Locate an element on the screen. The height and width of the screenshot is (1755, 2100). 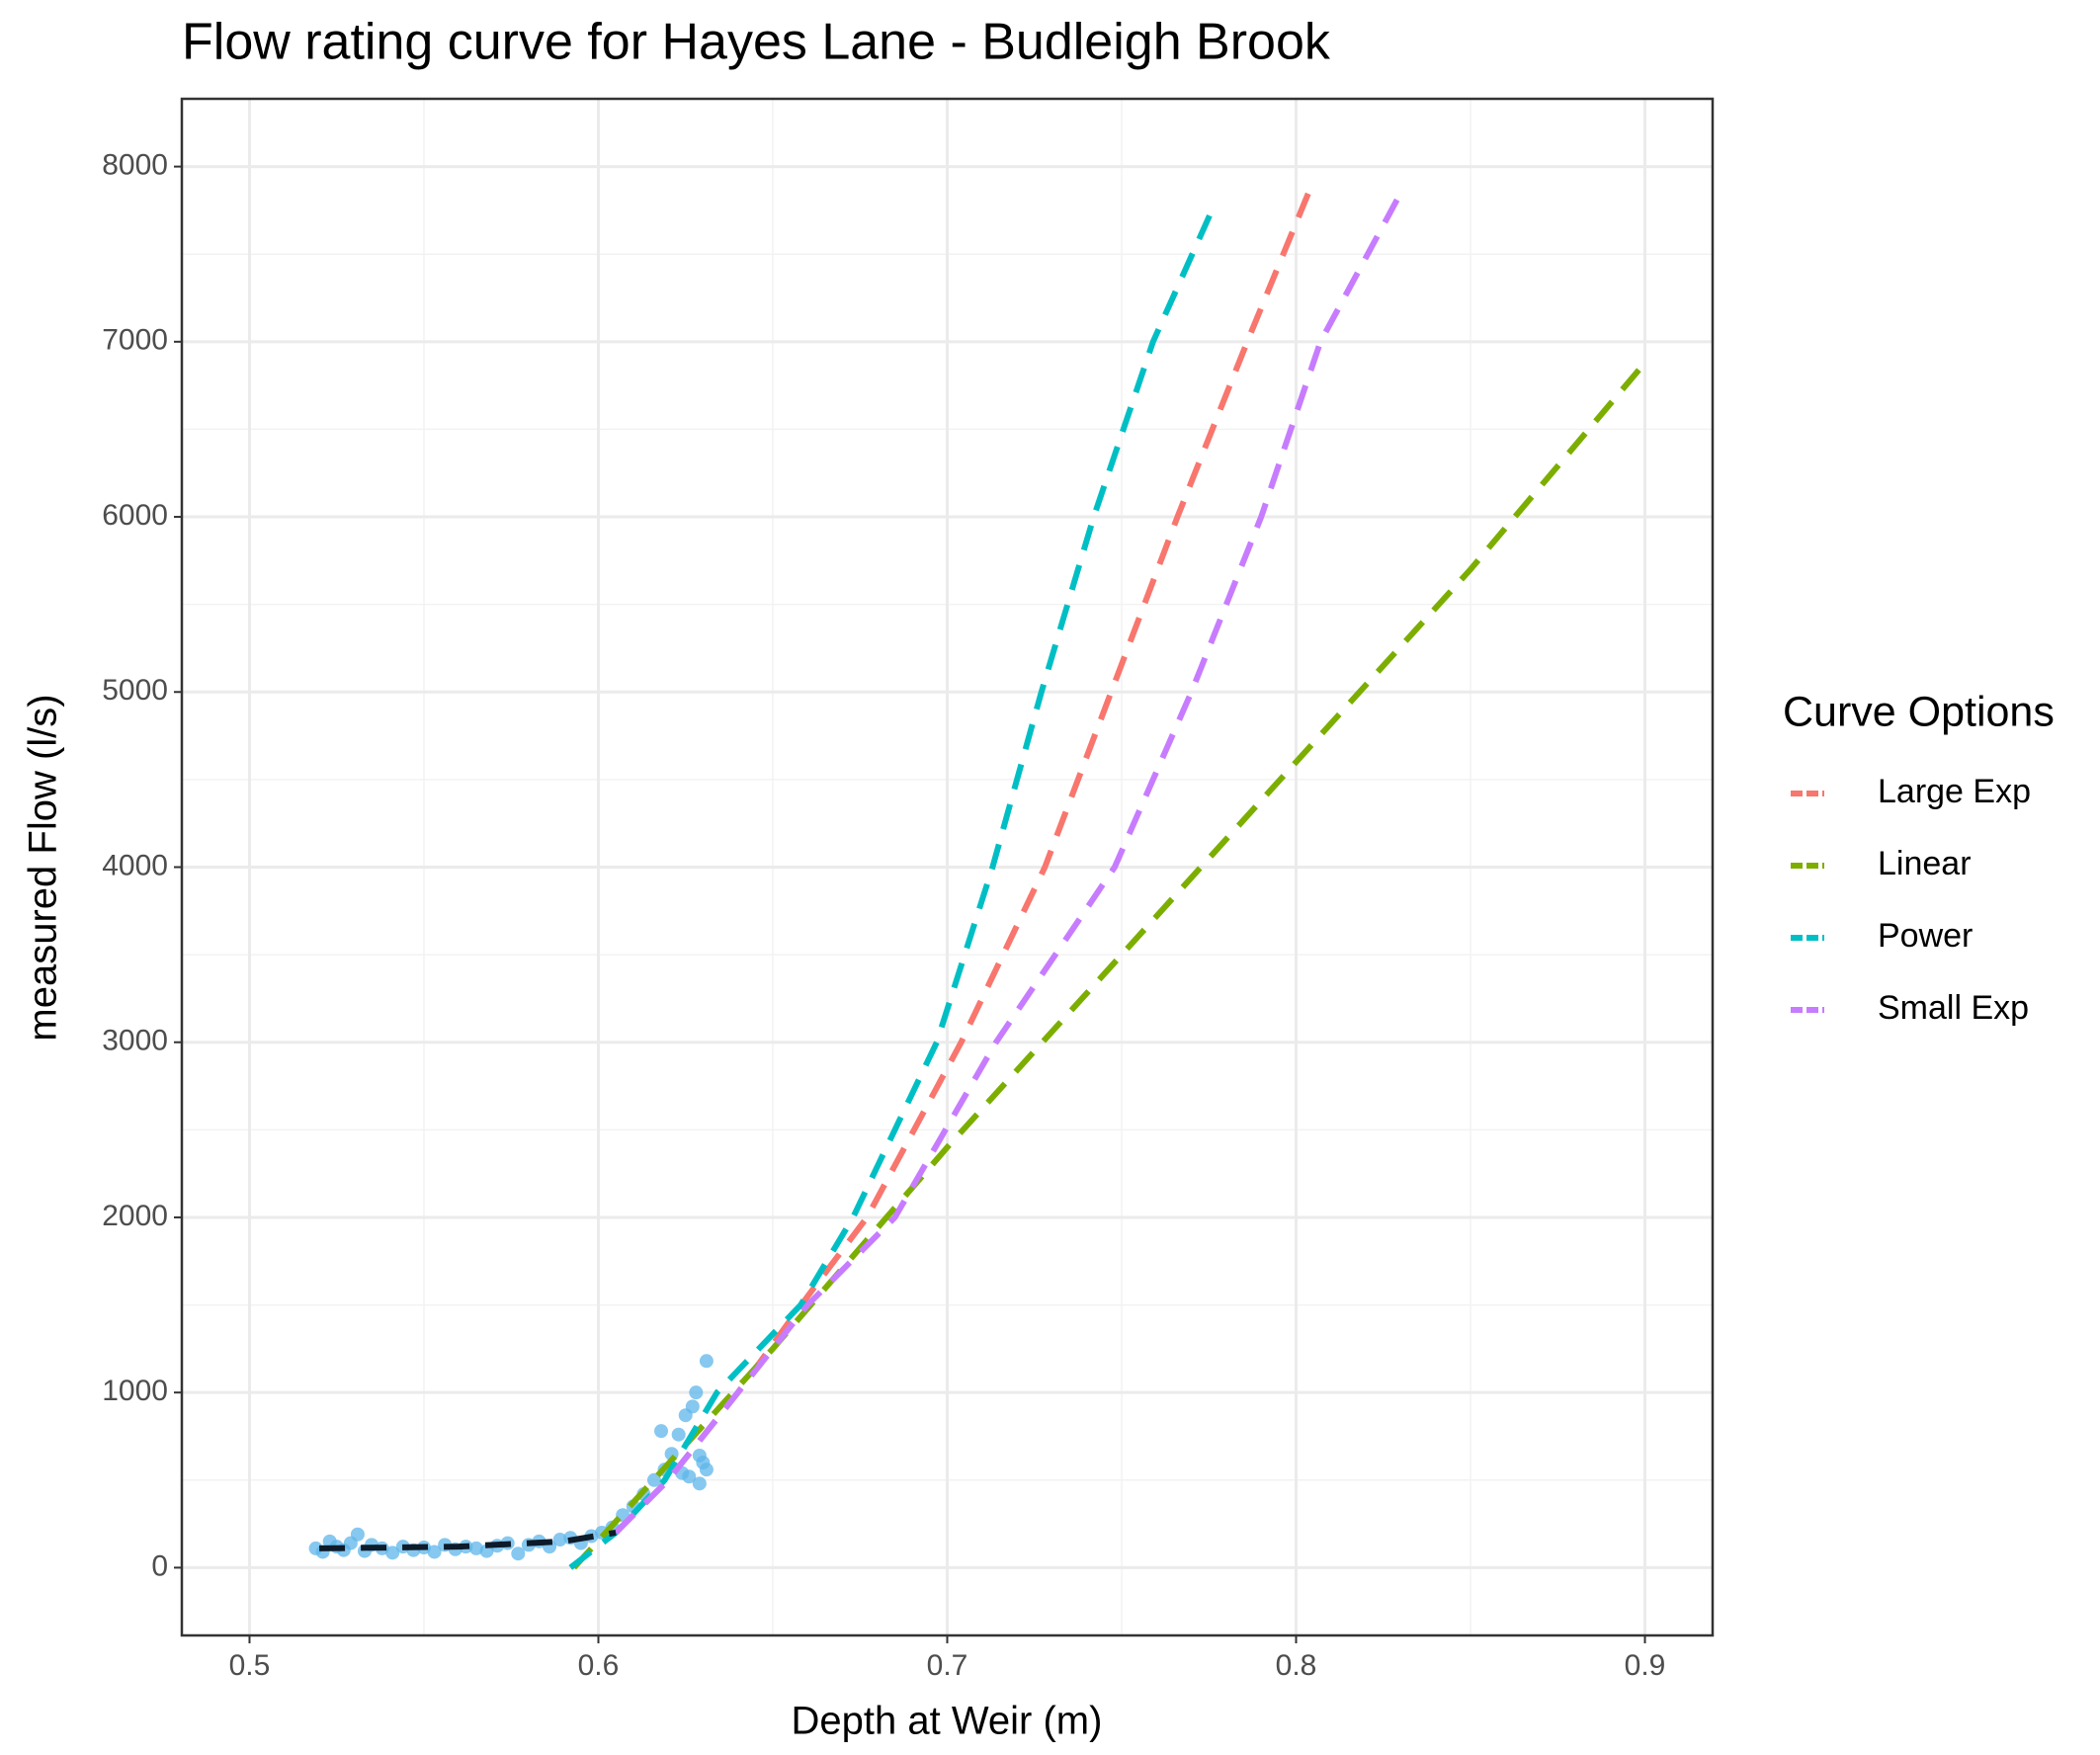
legend-title: Curve Options is located at coordinates (1919, 711).